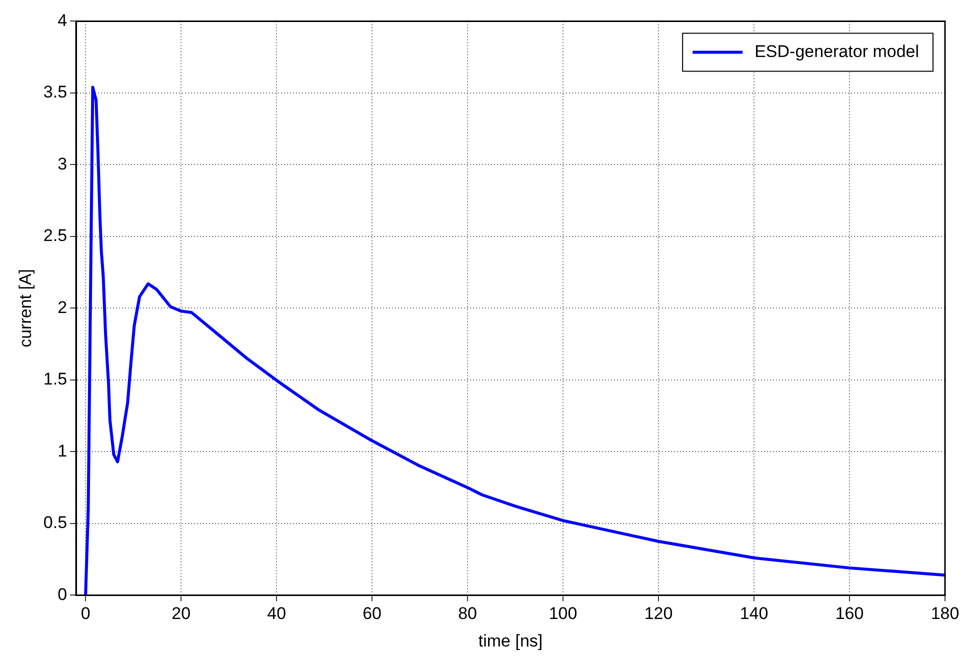 The height and width of the screenshot is (666, 973). What do you see at coordinates (945, 614) in the screenshot?
I see `x-tick-label: 180` at bounding box center [945, 614].